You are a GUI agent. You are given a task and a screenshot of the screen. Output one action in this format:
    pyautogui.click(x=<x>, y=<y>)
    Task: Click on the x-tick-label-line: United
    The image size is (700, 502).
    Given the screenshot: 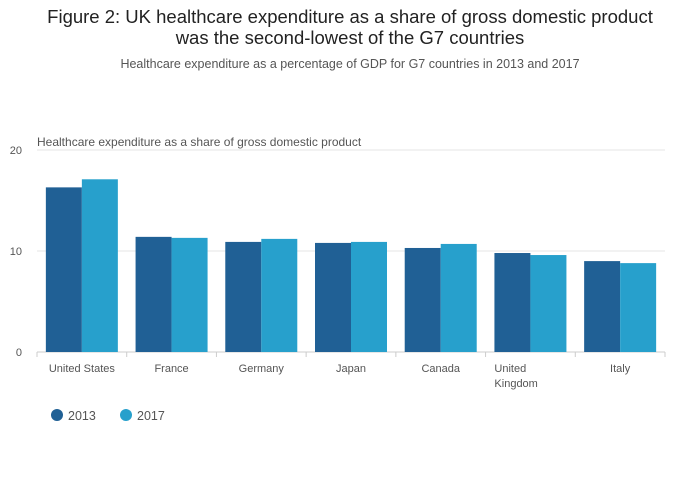 What is the action you would take?
    pyautogui.click(x=510, y=369)
    